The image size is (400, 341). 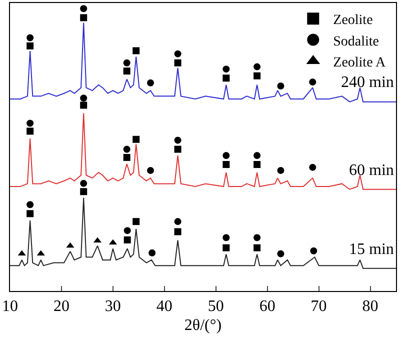 I want to click on series-label: 60 min, so click(x=371, y=170).